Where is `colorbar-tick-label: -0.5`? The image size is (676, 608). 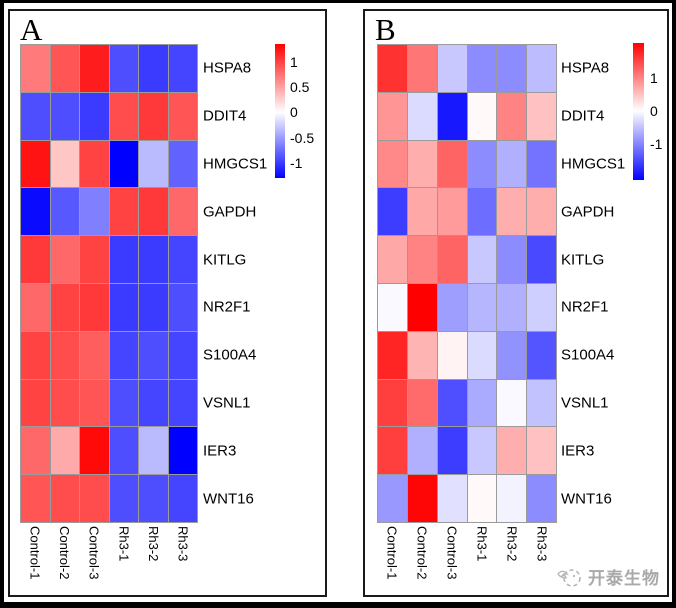
colorbar-tick-label: -0.5 is located at coordinates (302, 137).